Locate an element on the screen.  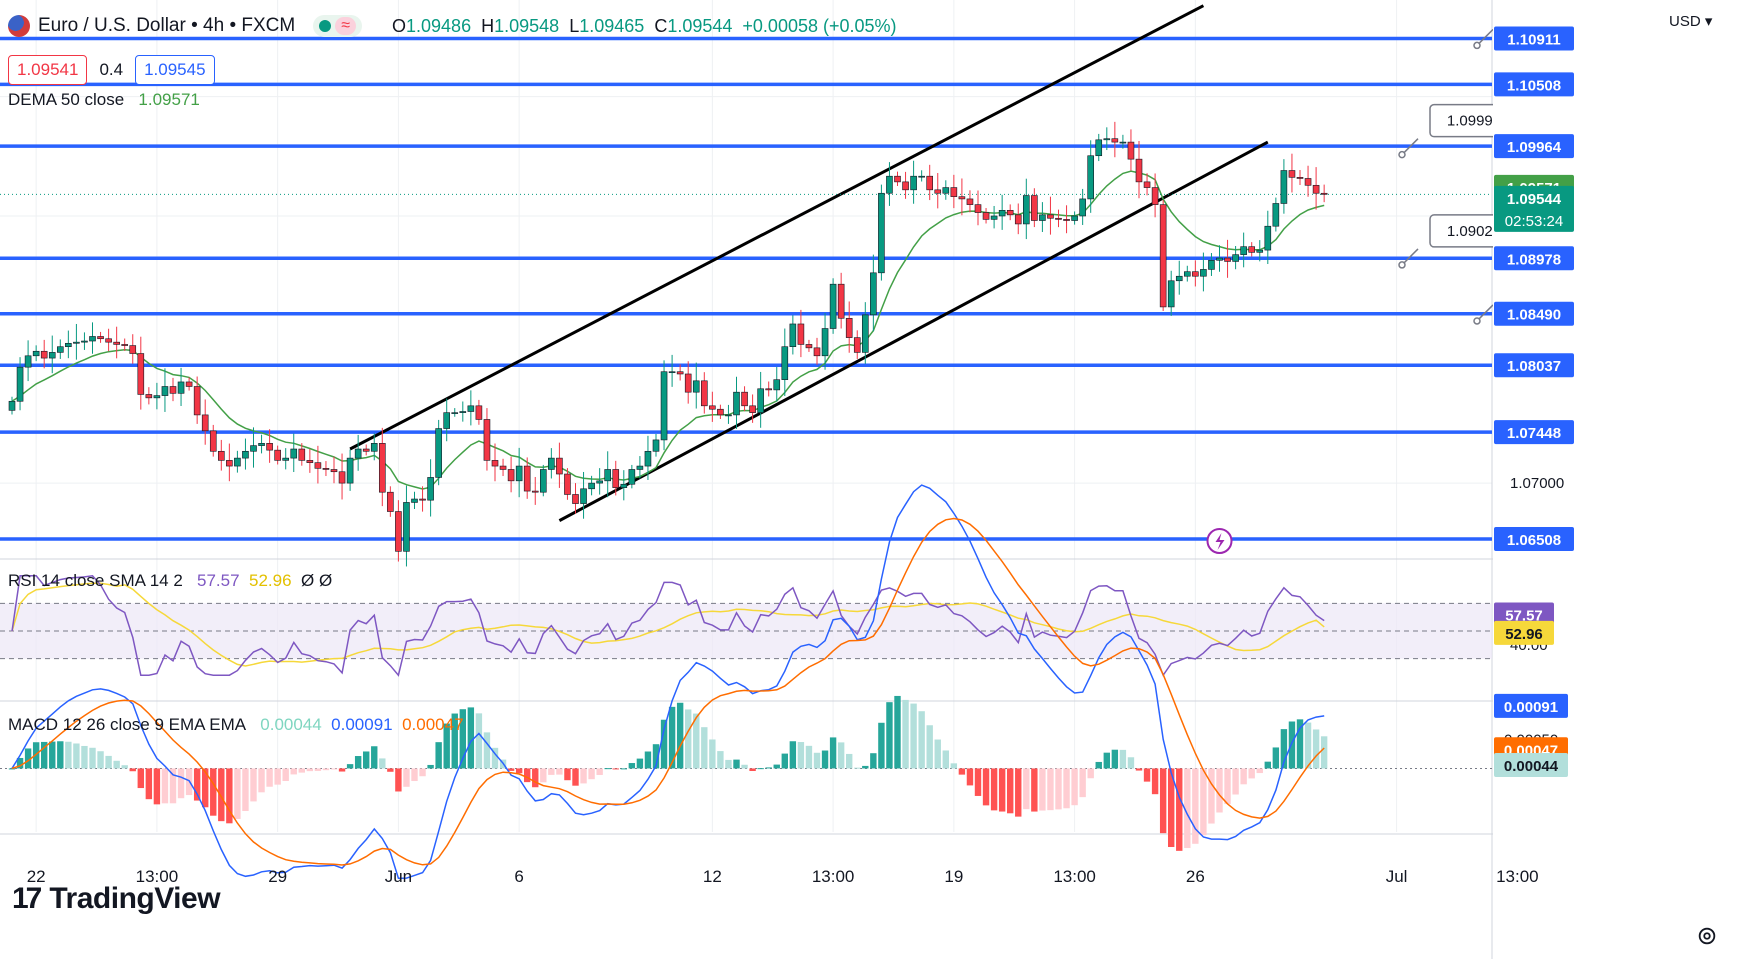
time-tick-label: 13:00 is located at coordinates (157, 876).